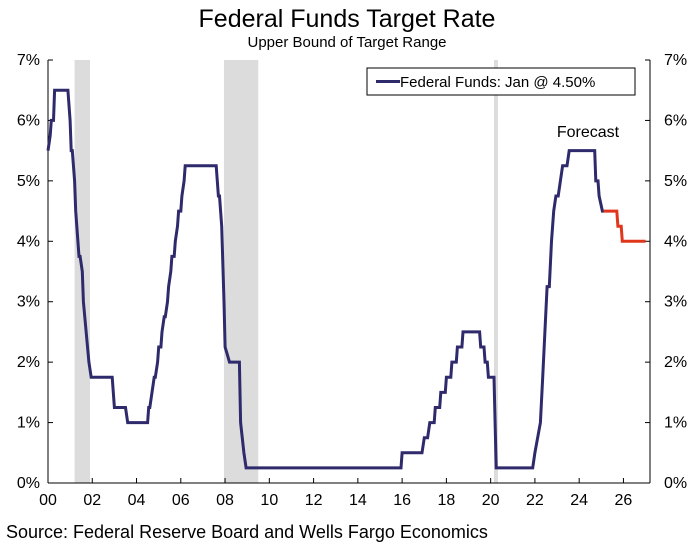 Image resolution: width=698 pixels, height=547 pixels. Describe the element at coordinates (446, 500) in the screenshot. I see `x-tick-label: 18` at that location.